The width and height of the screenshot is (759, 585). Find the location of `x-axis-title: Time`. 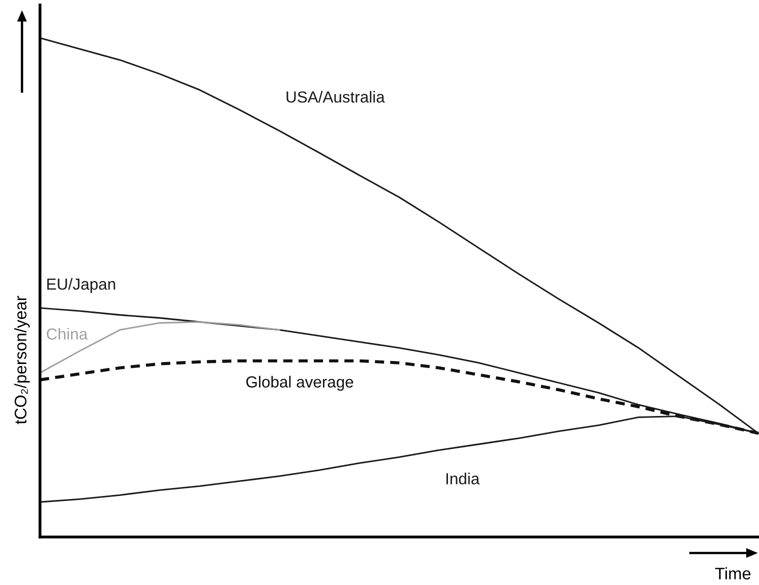

x-axis-title: Time is located at coordinates (732, 573).